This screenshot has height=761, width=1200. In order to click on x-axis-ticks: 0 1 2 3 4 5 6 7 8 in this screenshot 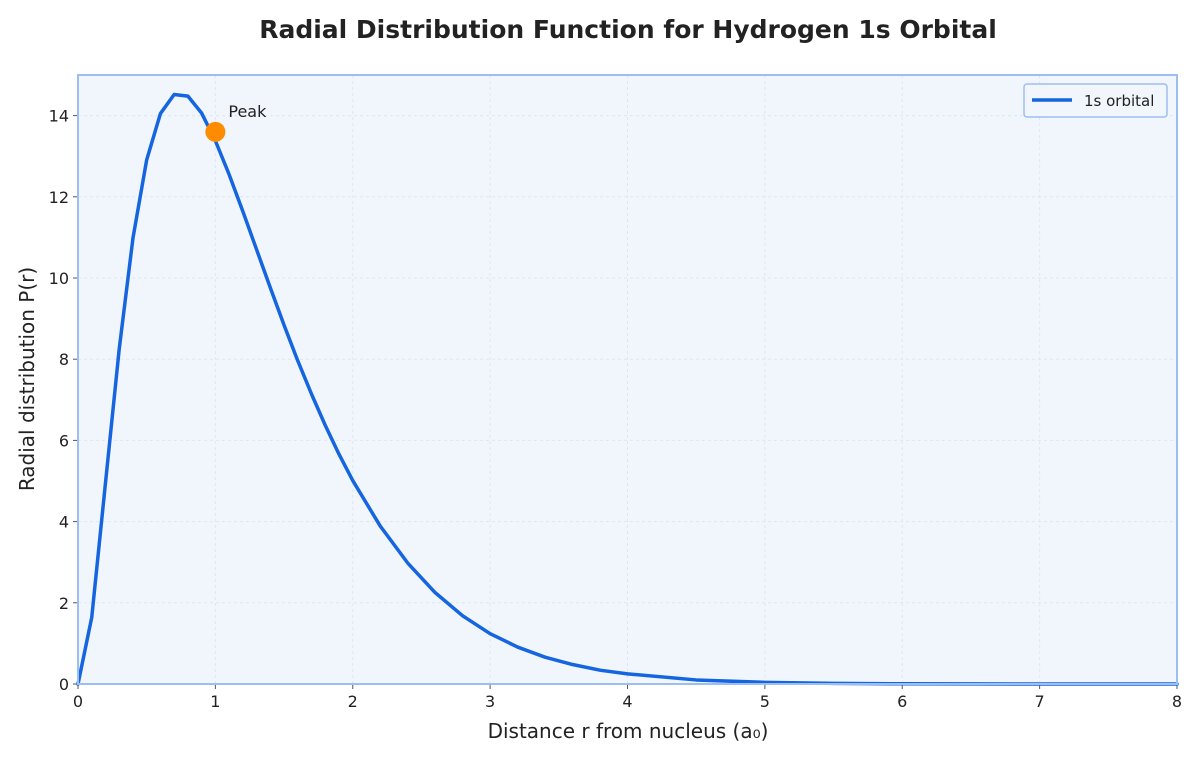, I will do `click(627, 697)`.